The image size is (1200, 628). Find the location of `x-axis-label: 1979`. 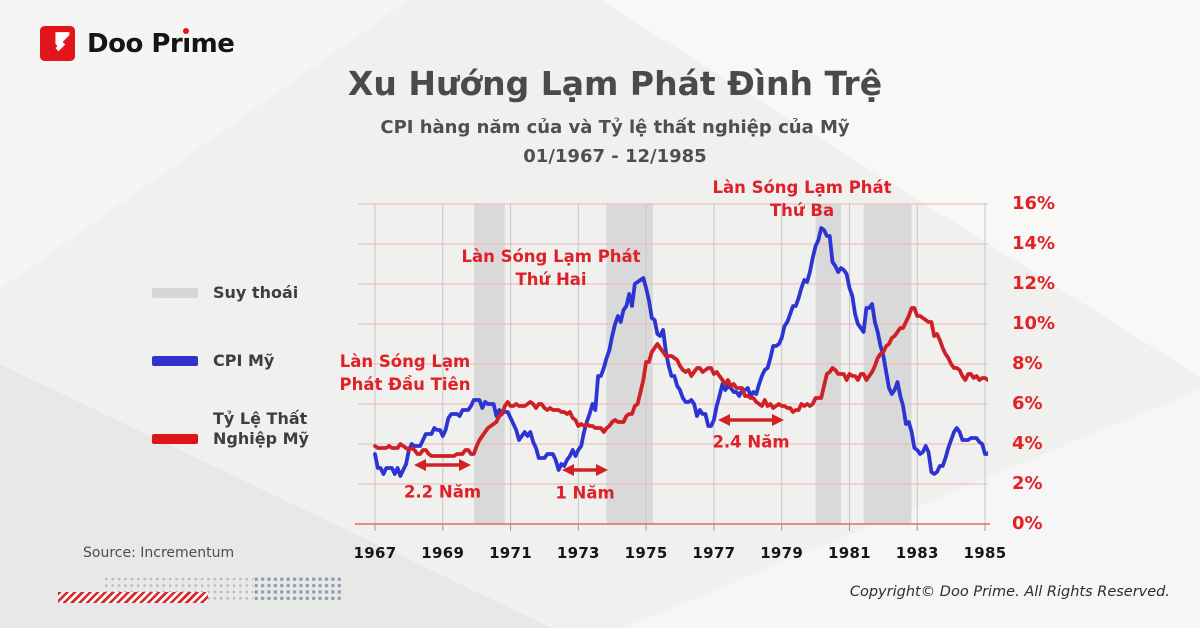

x-axis-label: 1979 is located at coordinates (782, 553).